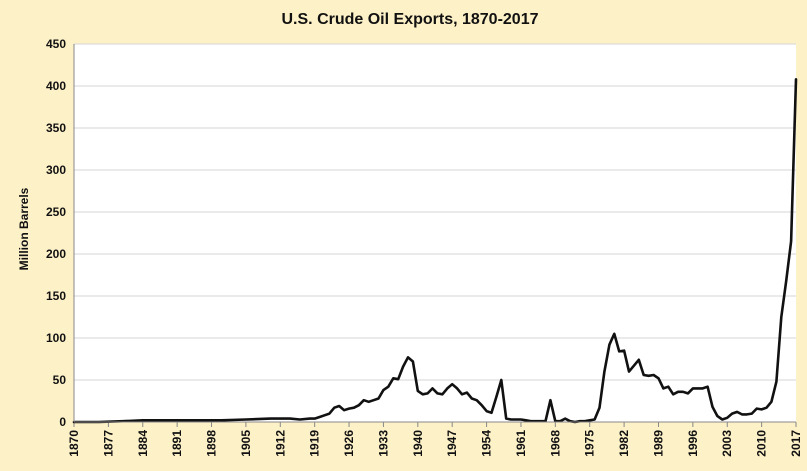 This screenshot has height=471, width=807. What do you see at coordinates (521, 443) in the screenshot?
I see `x-tick-label: 1961` at bounding box center [521, 443].